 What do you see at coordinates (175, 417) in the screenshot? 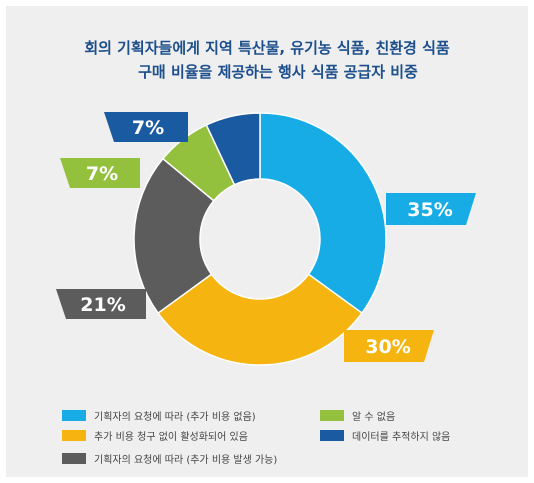
I see `legend-label: 기획자의 요청에 따라 (추가 비용 없음)` at bounding box center [175, 417].